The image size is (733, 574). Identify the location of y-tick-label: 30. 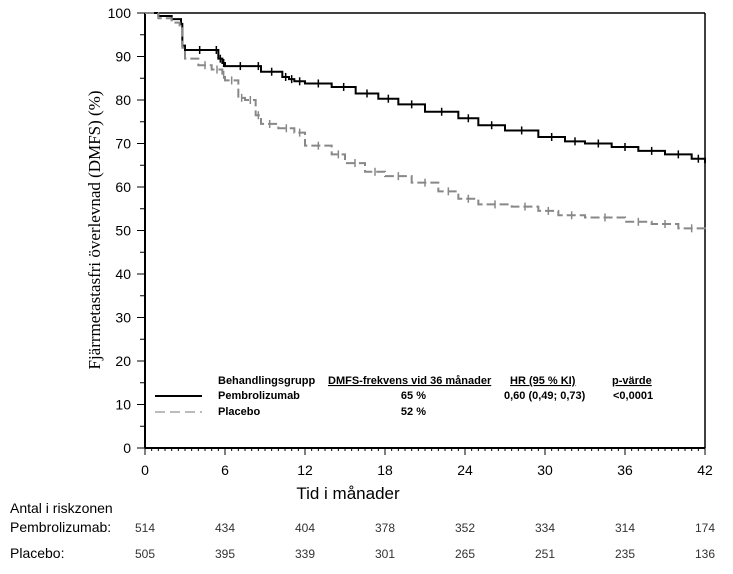
(123, 318).